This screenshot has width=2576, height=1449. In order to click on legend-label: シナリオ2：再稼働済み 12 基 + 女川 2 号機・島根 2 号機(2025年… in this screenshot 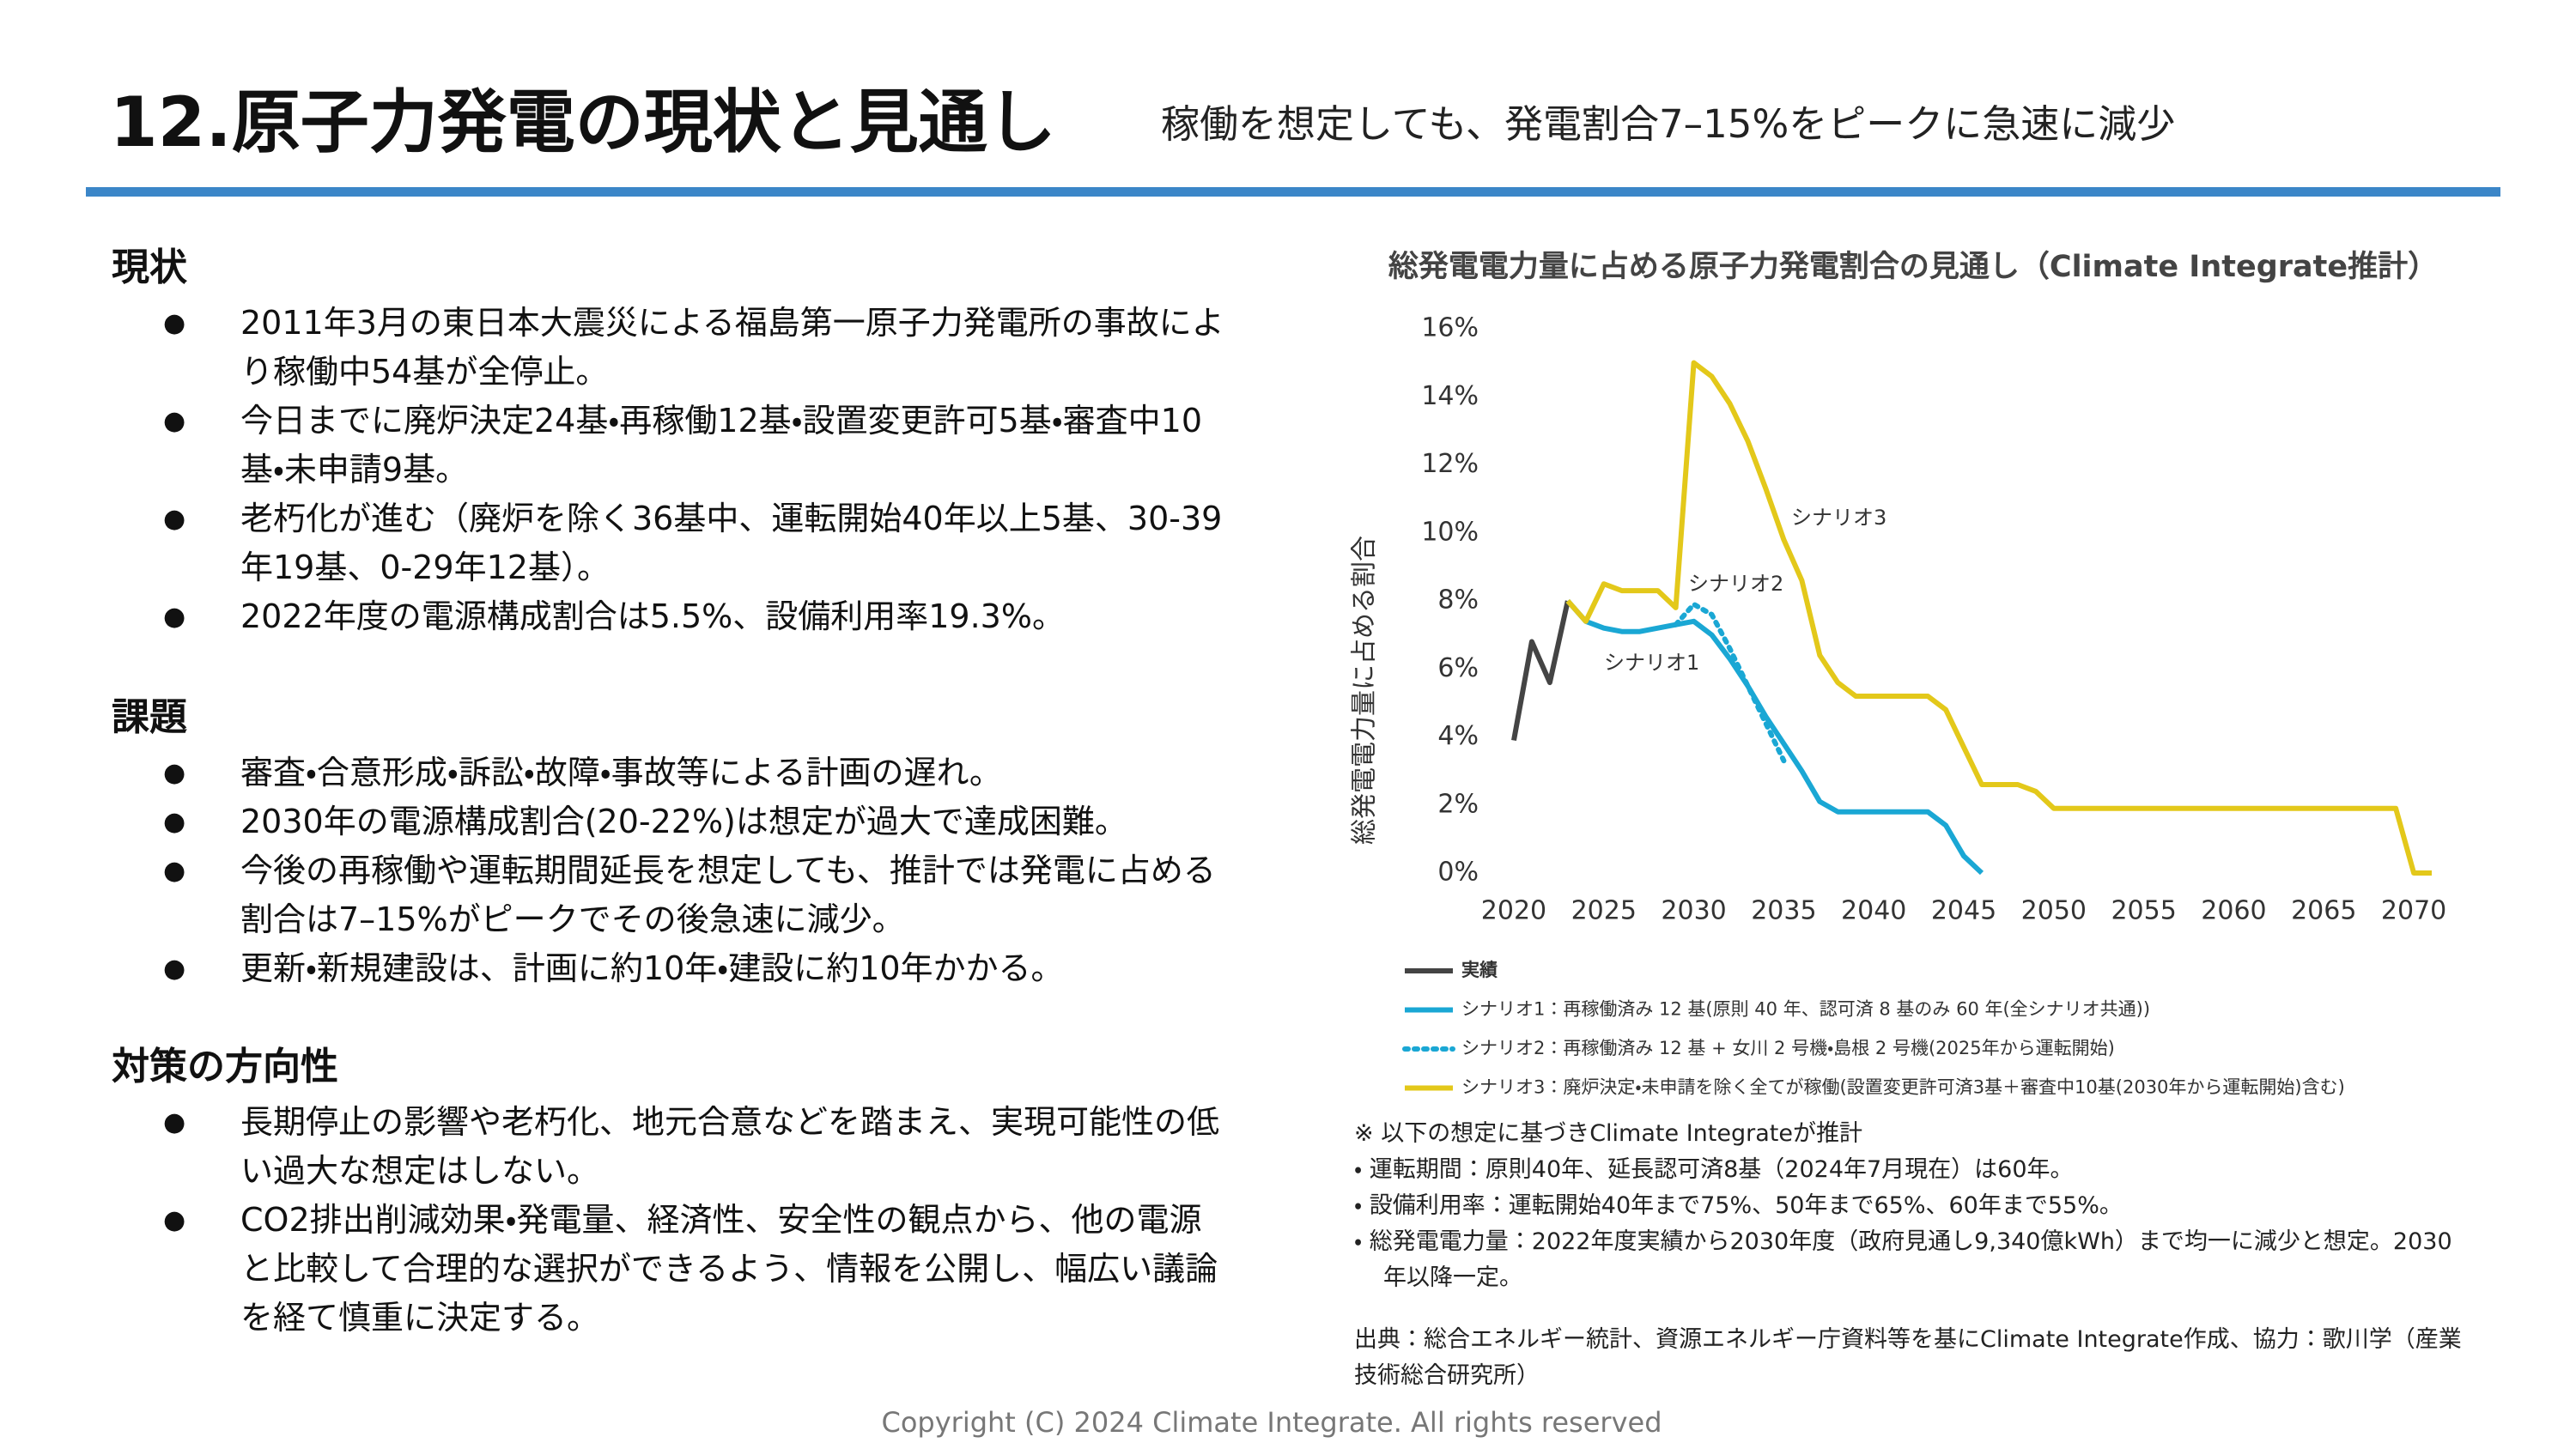, I will do `click(1788, 1048)`.